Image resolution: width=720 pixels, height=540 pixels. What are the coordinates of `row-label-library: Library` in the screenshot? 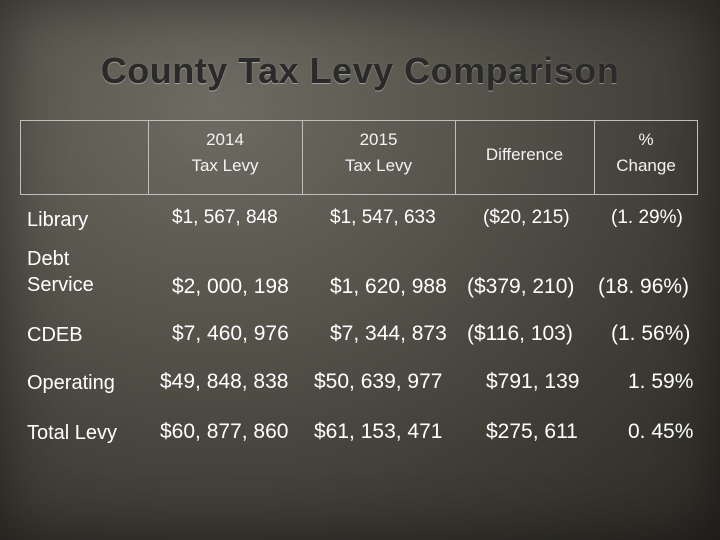 It's located at (58, 220).